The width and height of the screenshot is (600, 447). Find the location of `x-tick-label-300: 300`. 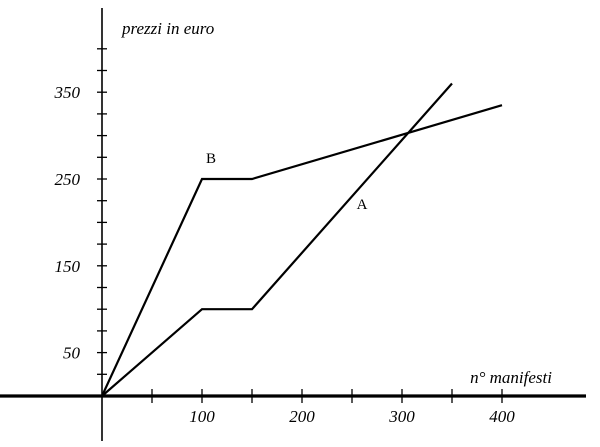

x-tick-label-300: 300 is located at coordinates (401, 416).